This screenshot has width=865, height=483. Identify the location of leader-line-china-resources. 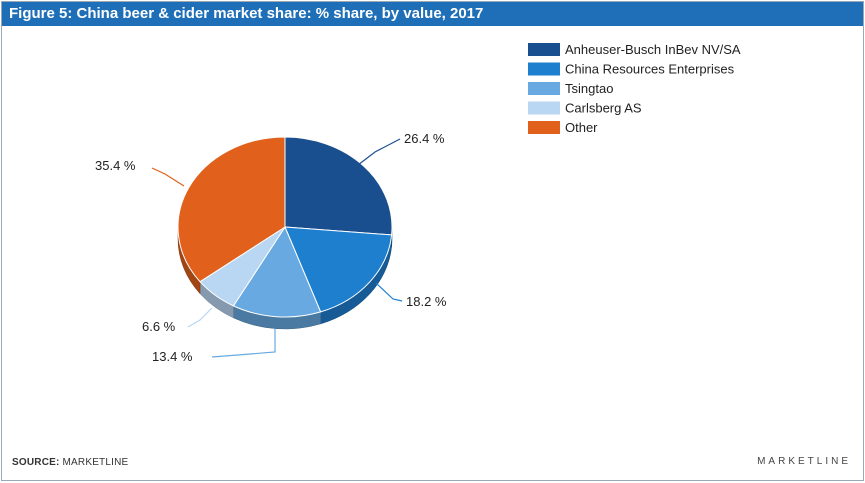
(389, 292).